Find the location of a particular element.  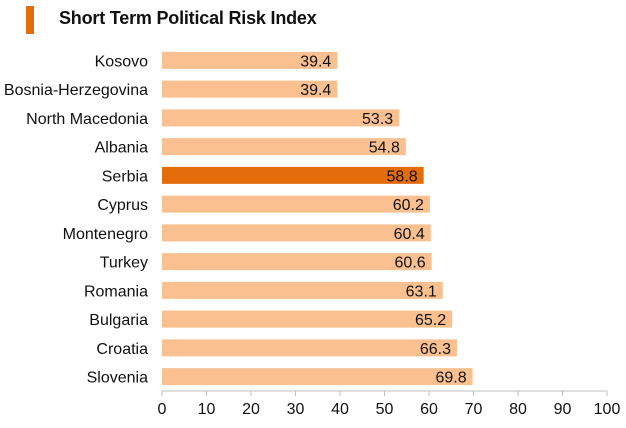

category-label: Cyprus is located at coordinates (122, 205).